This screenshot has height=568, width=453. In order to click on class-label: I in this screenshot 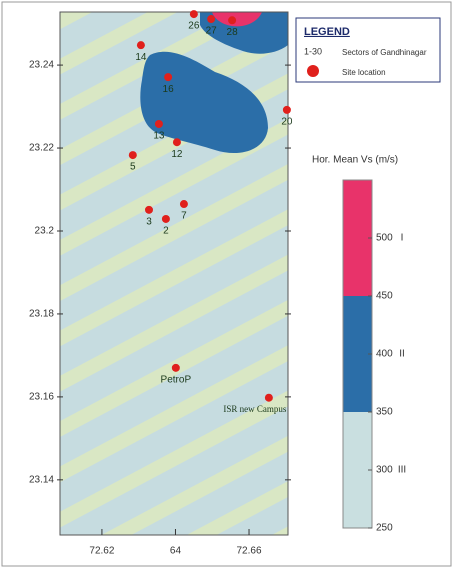, I will do `click(402, 238)`.